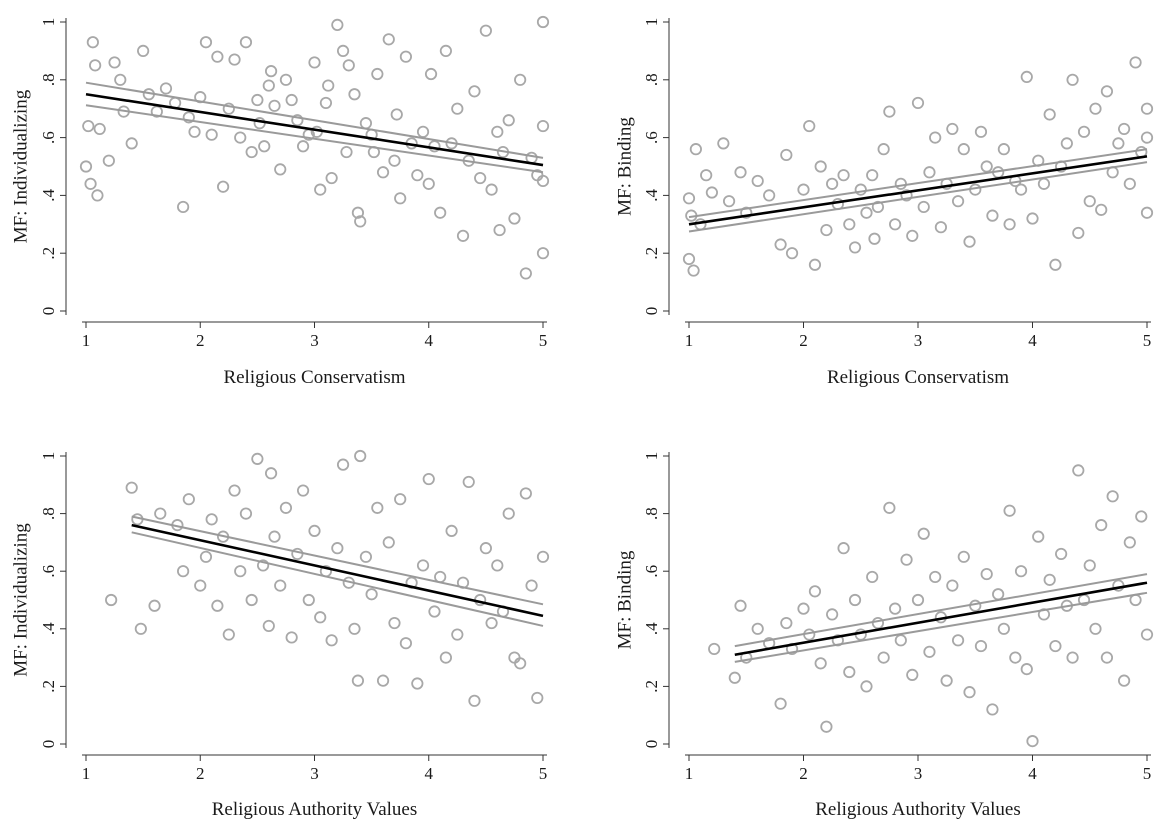  Describe the element at coordinates (651, 571) in the screenshot. I see `y-tick-label: .6` at that location.